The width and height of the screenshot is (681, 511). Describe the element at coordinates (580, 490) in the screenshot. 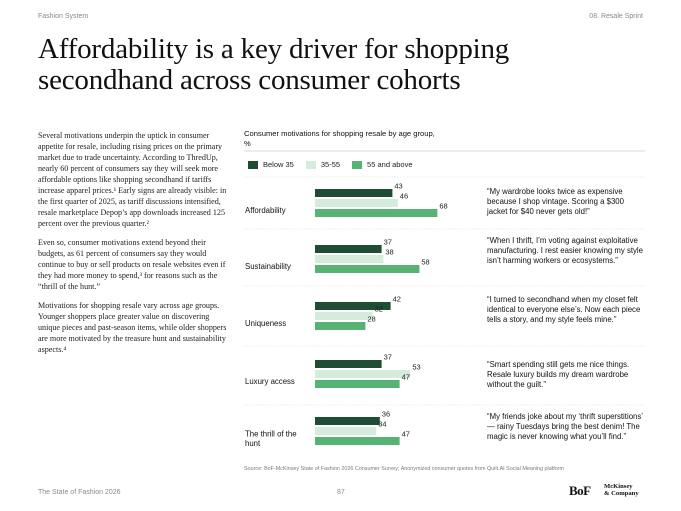

I see `bof-logo: BoF` at that location.